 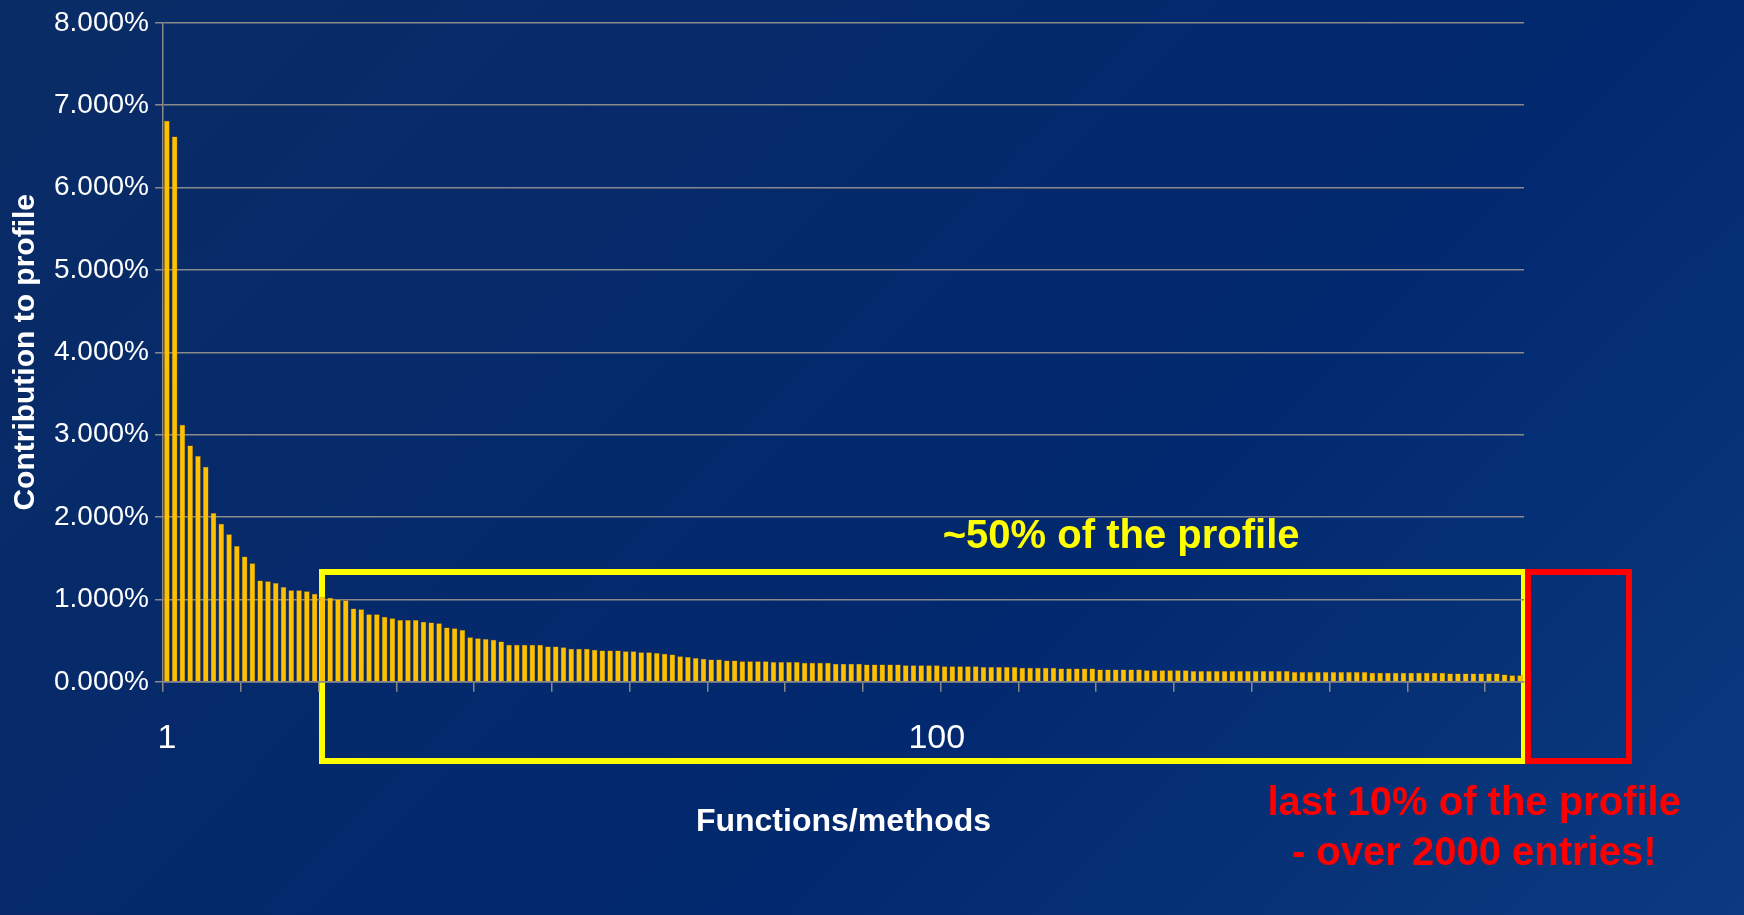 I want to click on y-tick-label: 8.000%, so click(x=101, y=21).